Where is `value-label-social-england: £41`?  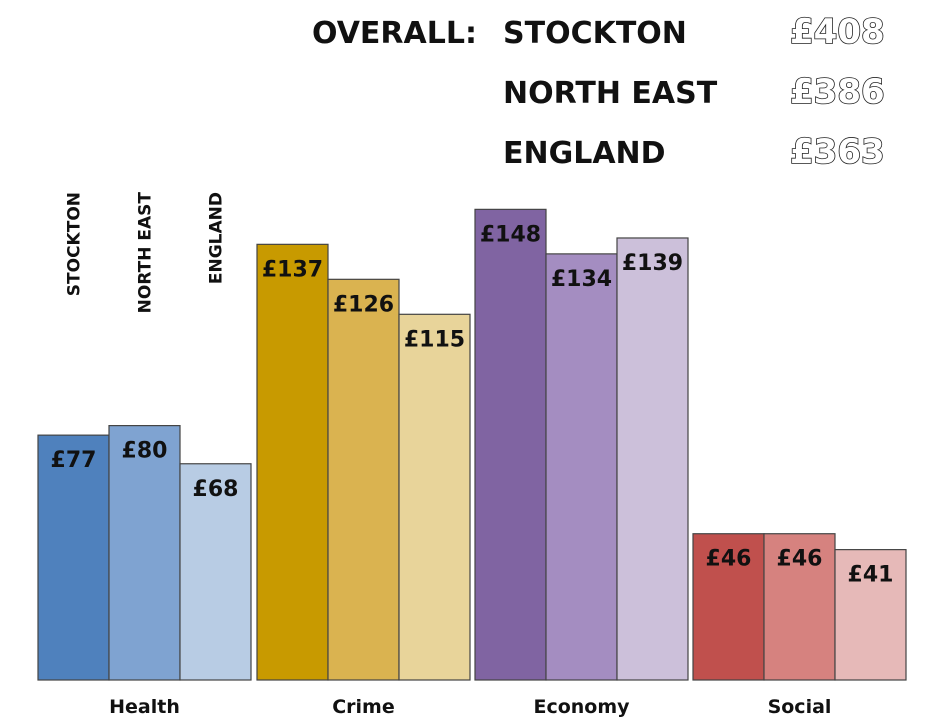
value-label-social-england: £41 is located at coordinates (871, 575).